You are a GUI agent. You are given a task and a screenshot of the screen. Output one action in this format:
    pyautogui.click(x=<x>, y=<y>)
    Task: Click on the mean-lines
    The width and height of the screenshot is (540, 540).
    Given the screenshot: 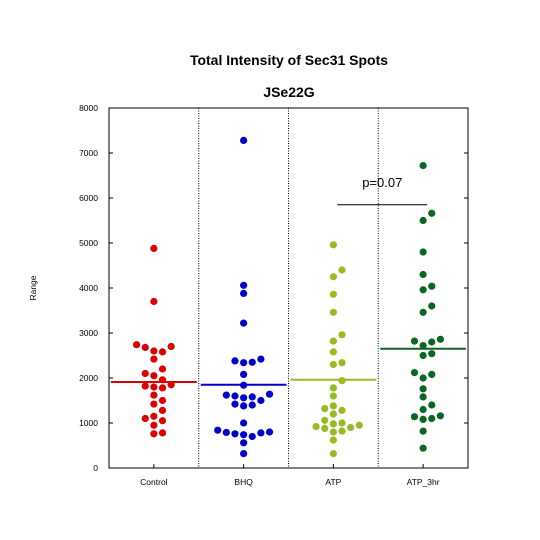 What is the action you would take?
    pyautogui.click(x=288, y=366)
    